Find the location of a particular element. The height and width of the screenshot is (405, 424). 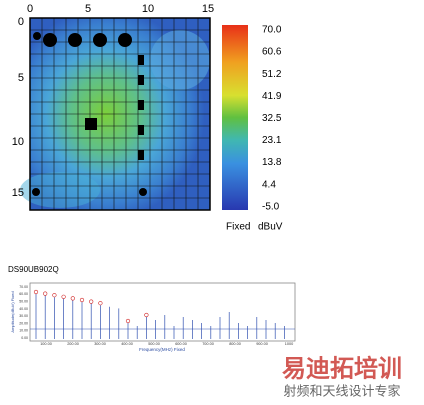

colorbar-label: 4.4 is located at coordinates (269, 184).